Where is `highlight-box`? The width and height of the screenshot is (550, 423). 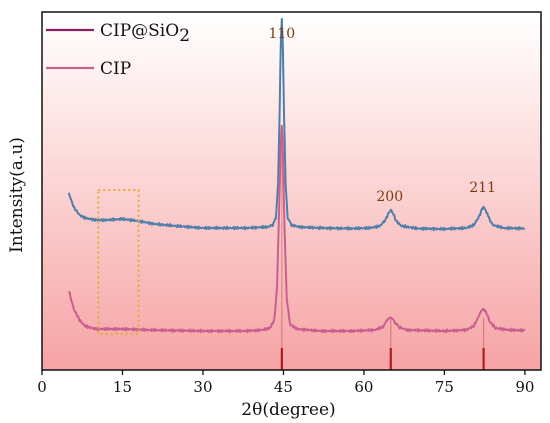 highlight-box is located at coordinates (118, 262).